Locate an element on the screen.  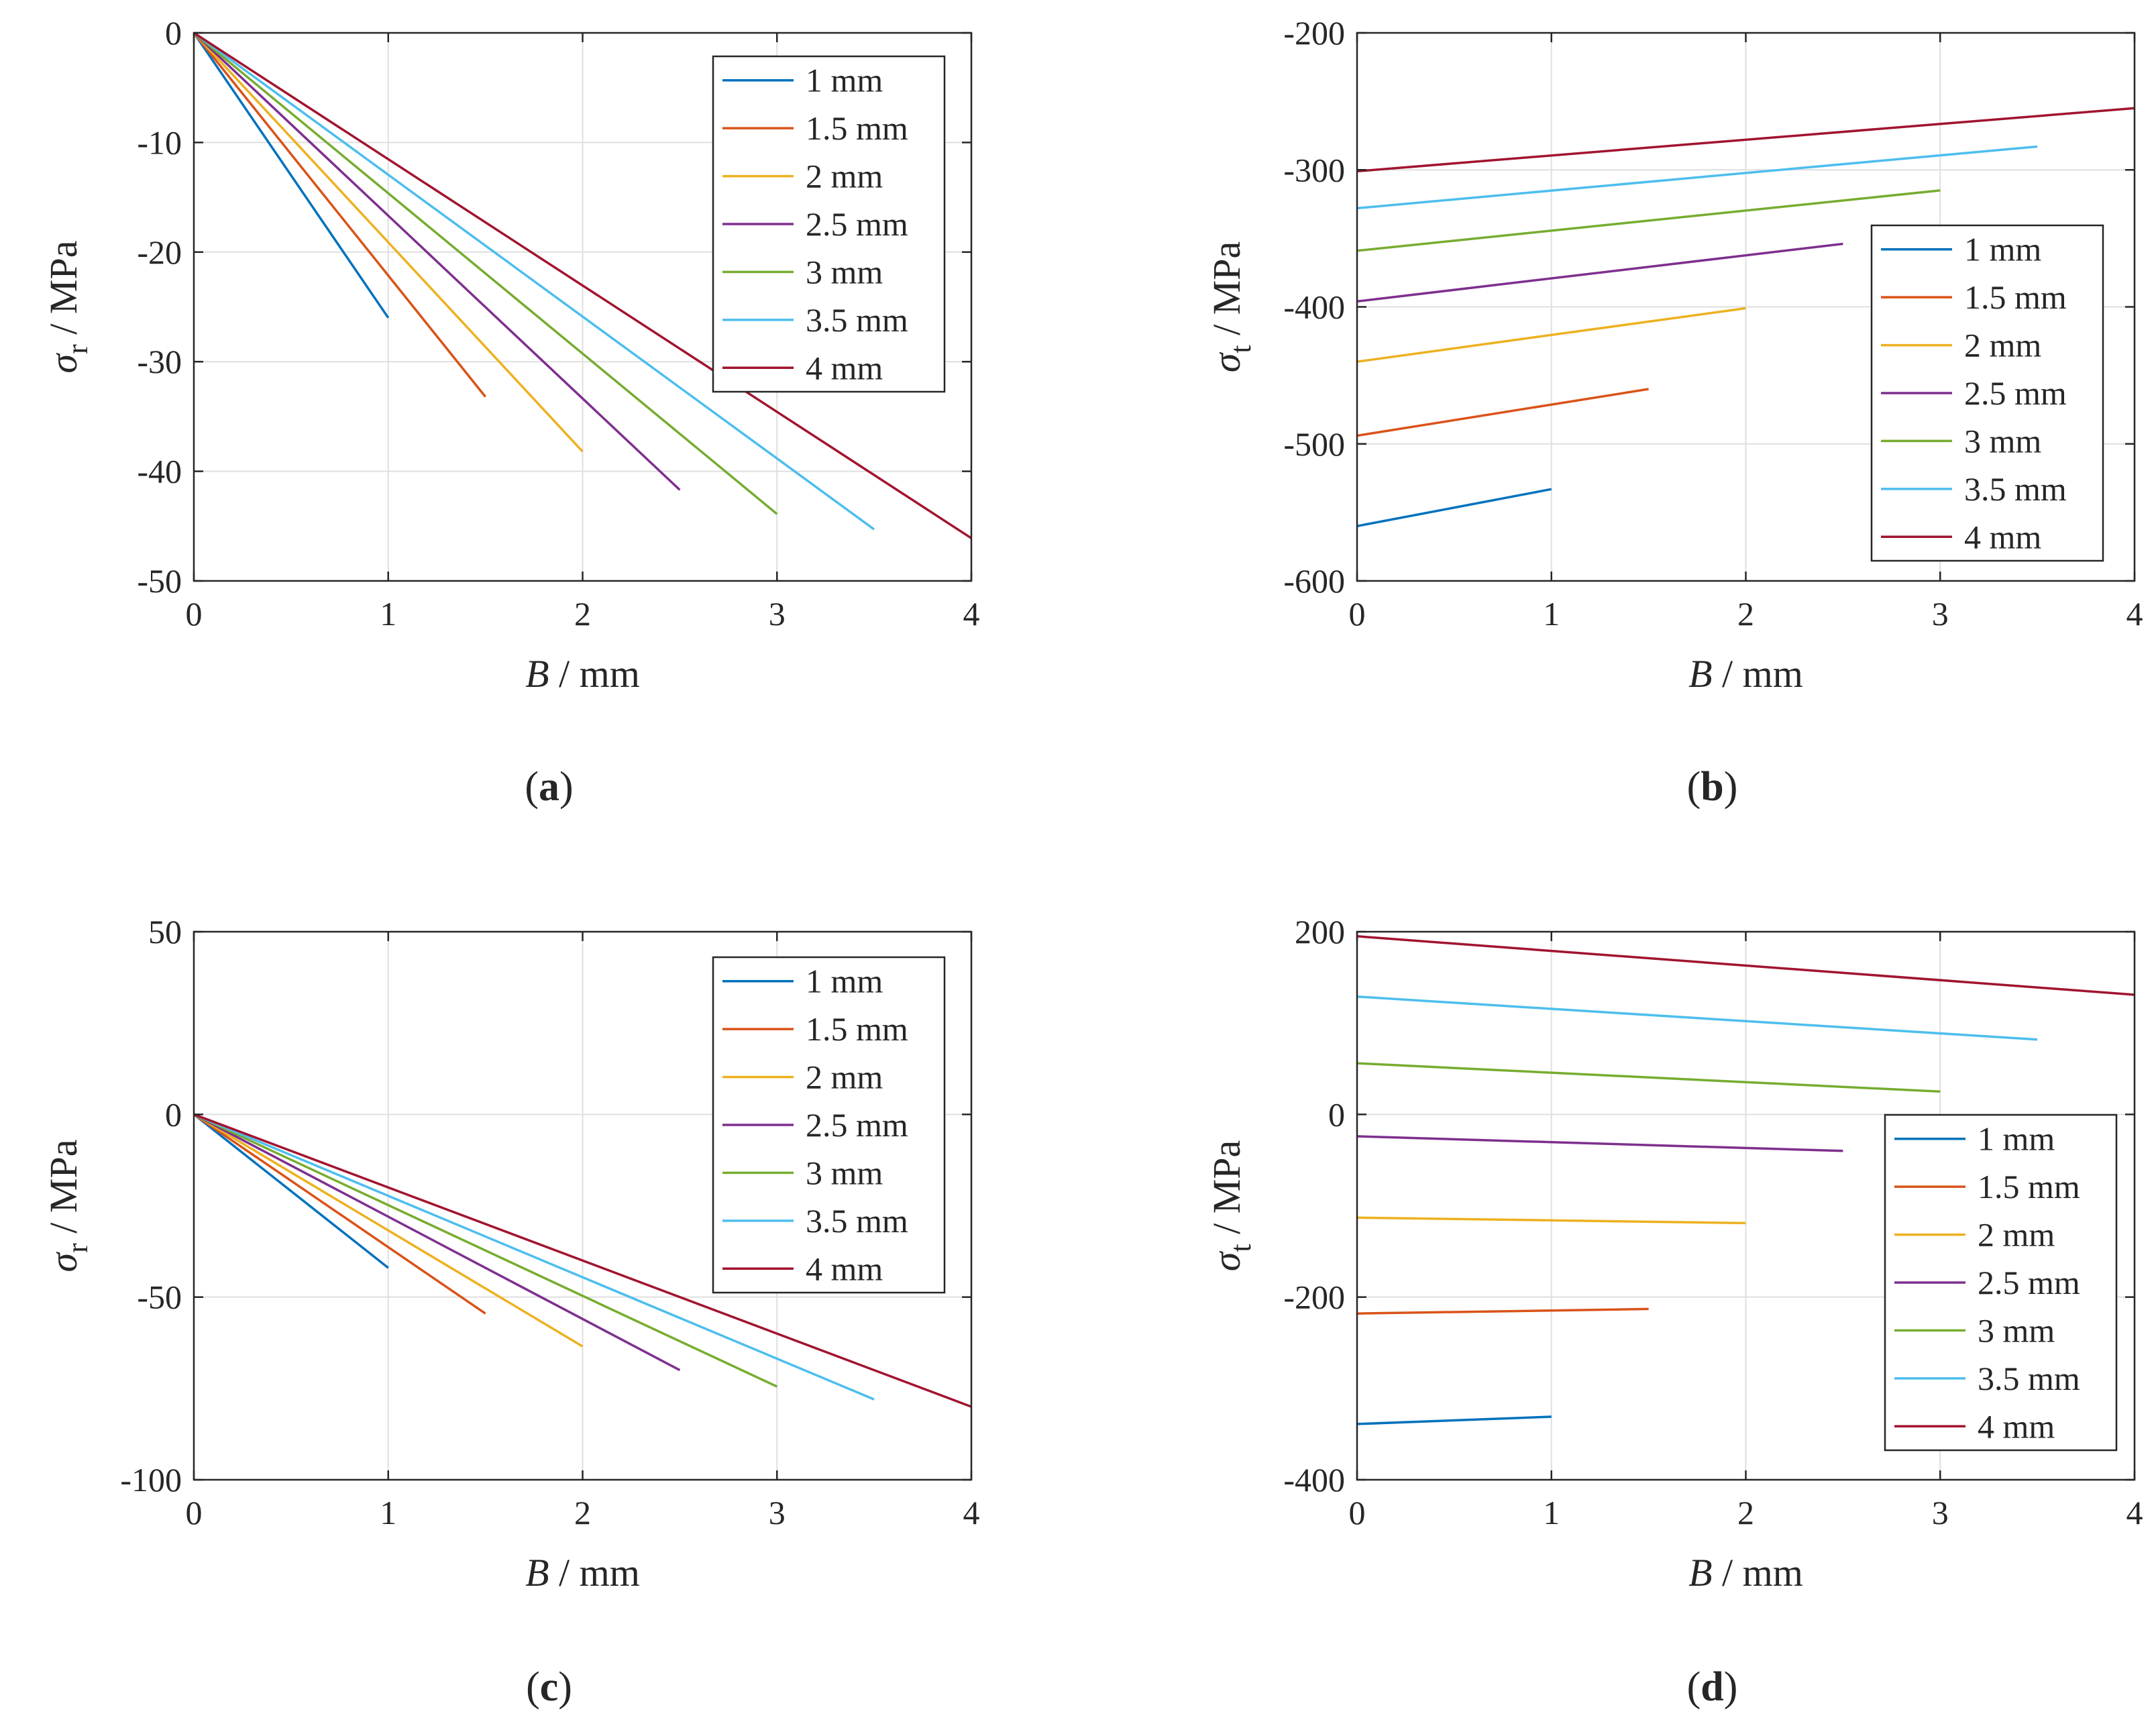
y-tick-label: -600 is located at coordinates (1314, 581).